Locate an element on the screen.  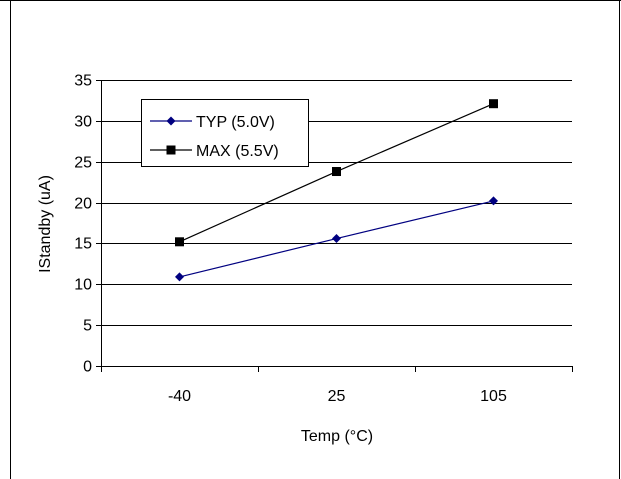
y-tick-labels: 0 5 10 15 20 25 30 35 is located at coordinates (83, 224).